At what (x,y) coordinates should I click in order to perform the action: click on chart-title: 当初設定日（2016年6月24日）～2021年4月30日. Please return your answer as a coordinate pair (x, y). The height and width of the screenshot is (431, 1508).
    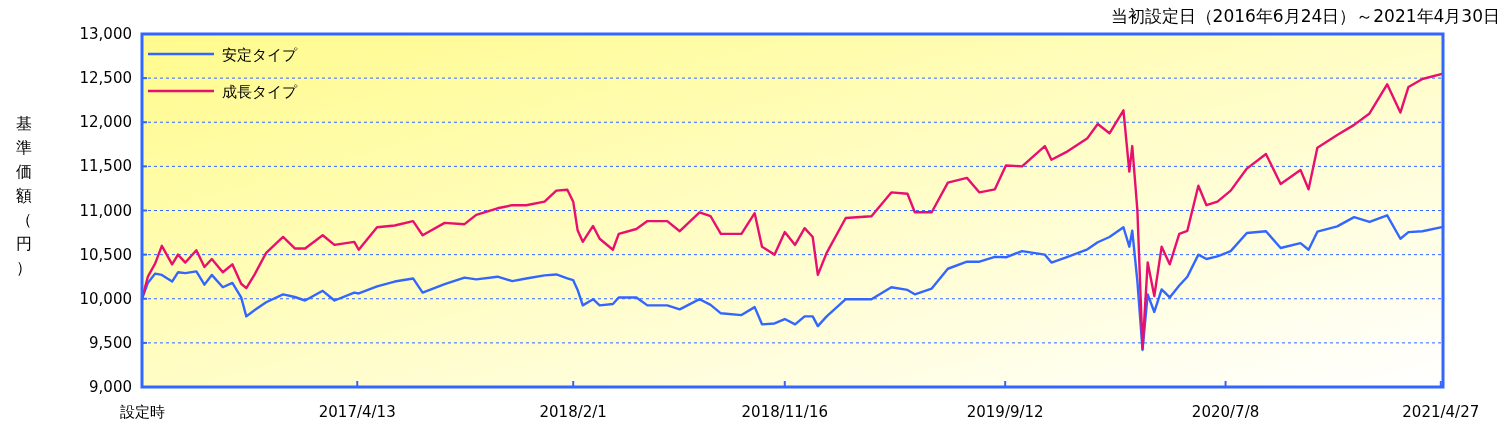
    Looking at the image, I should click on (1305, 16).